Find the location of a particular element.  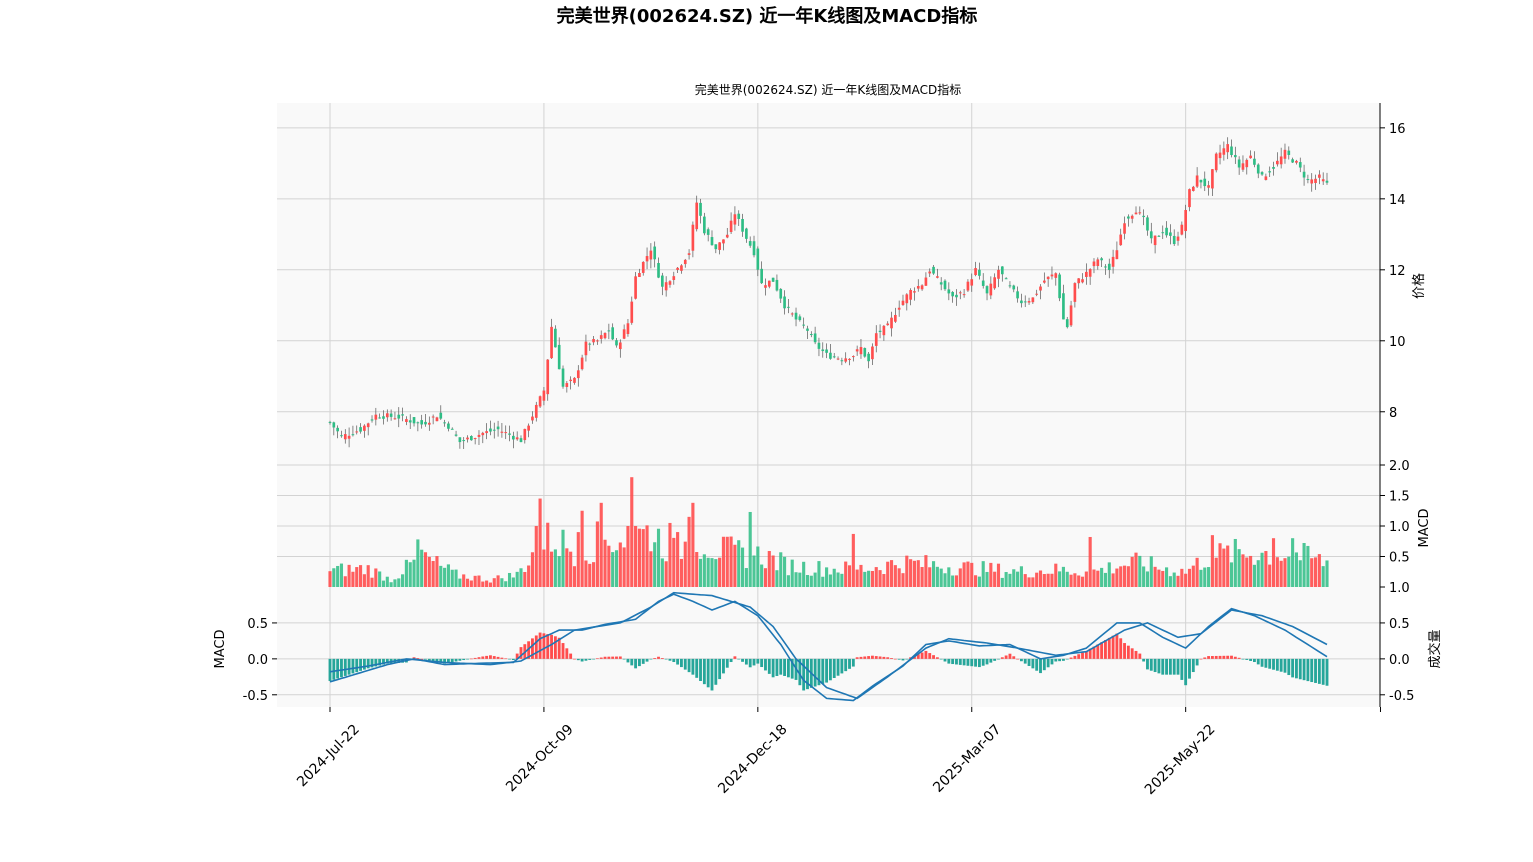

macd-panel-background is located at coordinates (828, 647).